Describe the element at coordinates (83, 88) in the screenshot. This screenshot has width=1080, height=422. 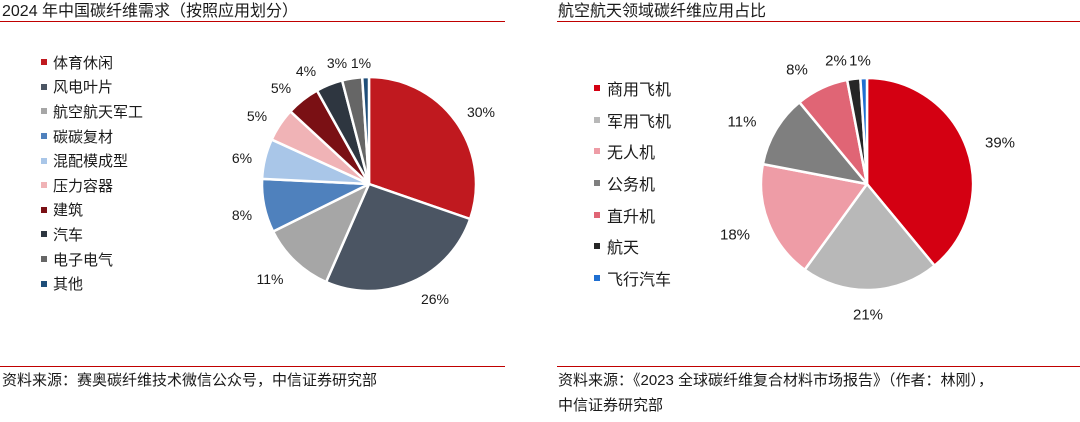
I see `legend-label: 风电叶片` at that location.